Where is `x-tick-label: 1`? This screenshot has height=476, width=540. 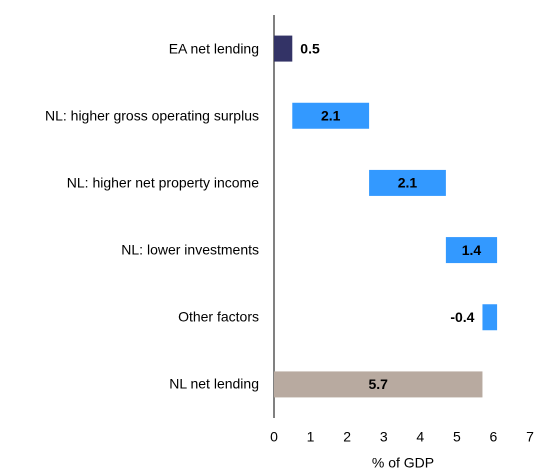
x-tick-label: 1 is located at coordinates (311, 437).